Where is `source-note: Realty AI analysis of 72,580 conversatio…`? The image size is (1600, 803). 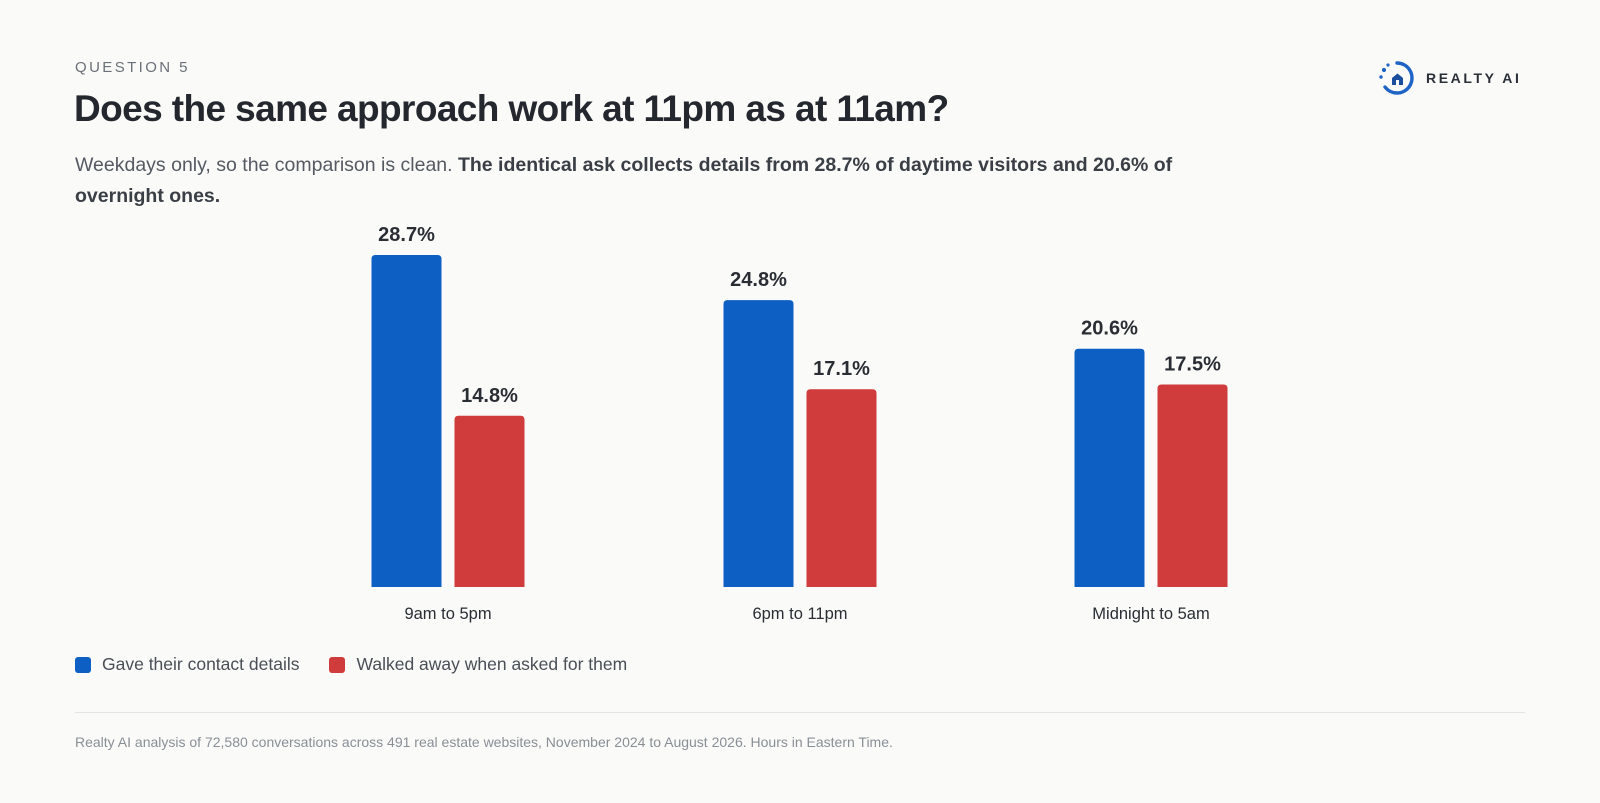
source-note: Realty AI analysis of 72,580 conversatio… is located at coordinates (484, 742).